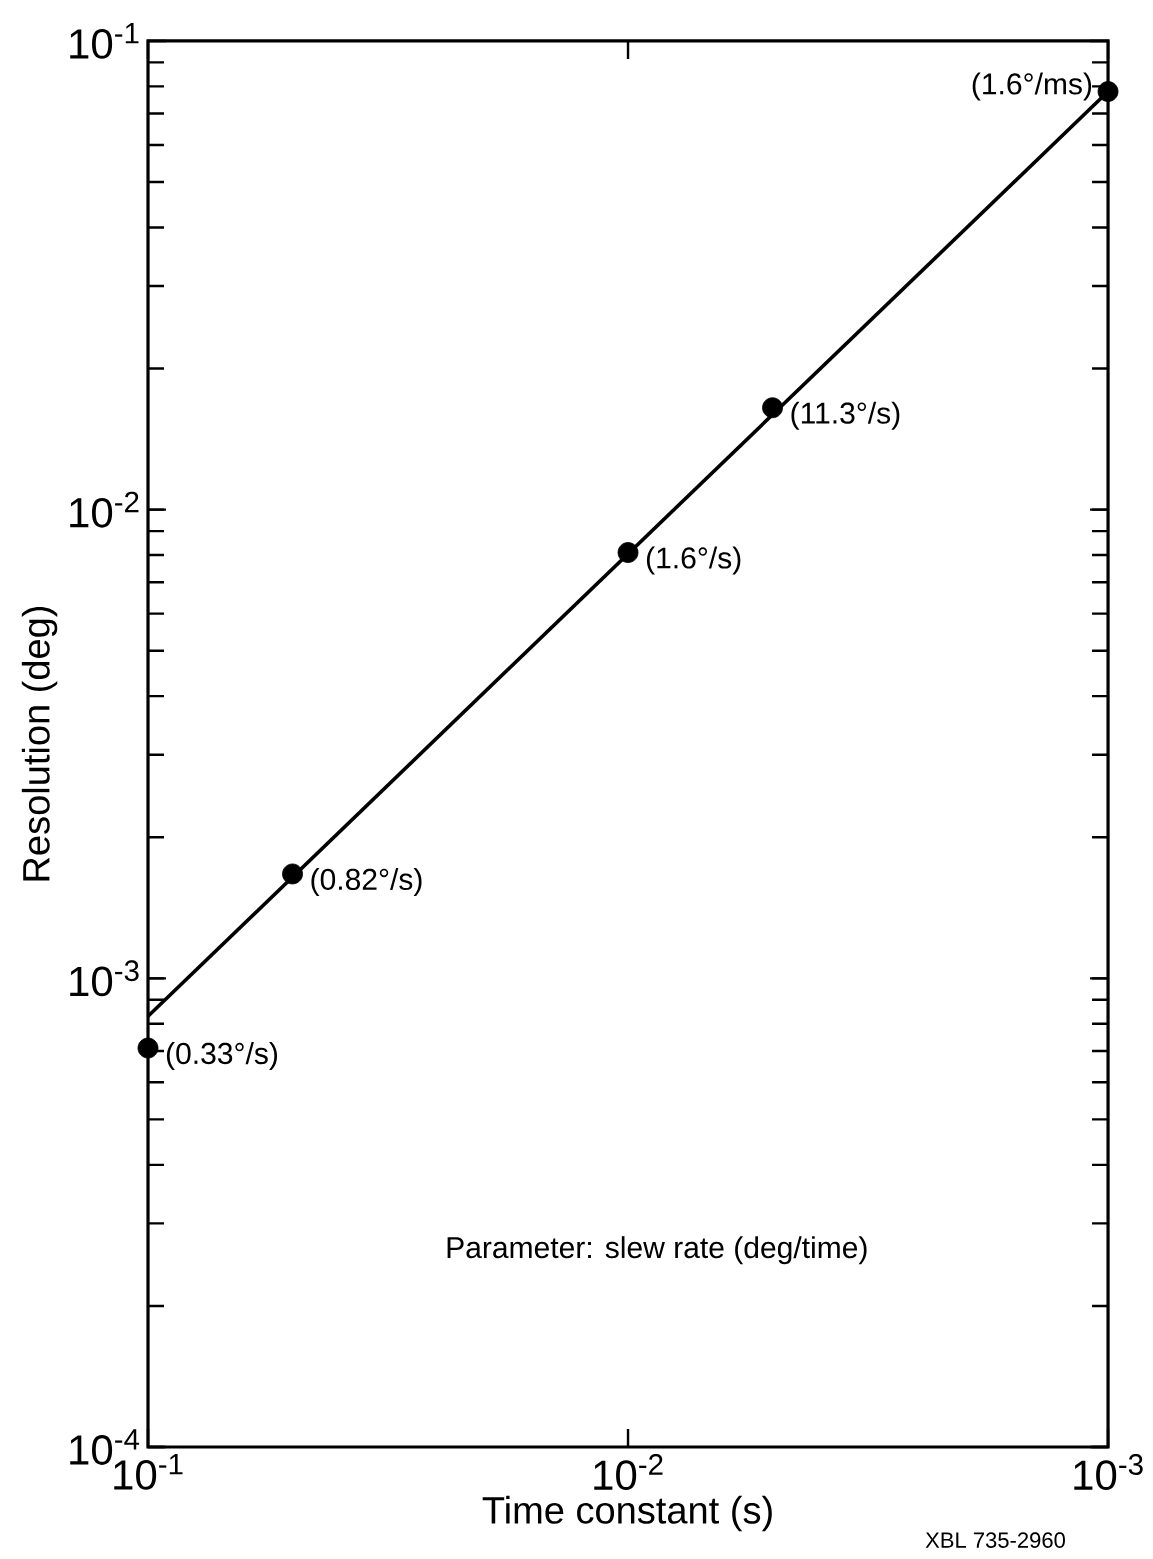 The width and height of the screenshot is (1153, 1559). Describe the element at coordinates (104, 41) in the screenshot. I see `y-tick-label: 10$^{-1}$` at that location.